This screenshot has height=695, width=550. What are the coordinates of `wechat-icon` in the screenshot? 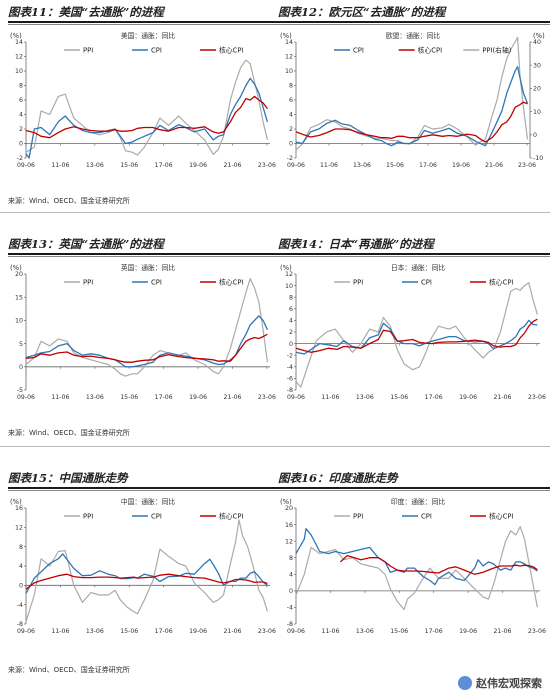 It's located at (465, 683).